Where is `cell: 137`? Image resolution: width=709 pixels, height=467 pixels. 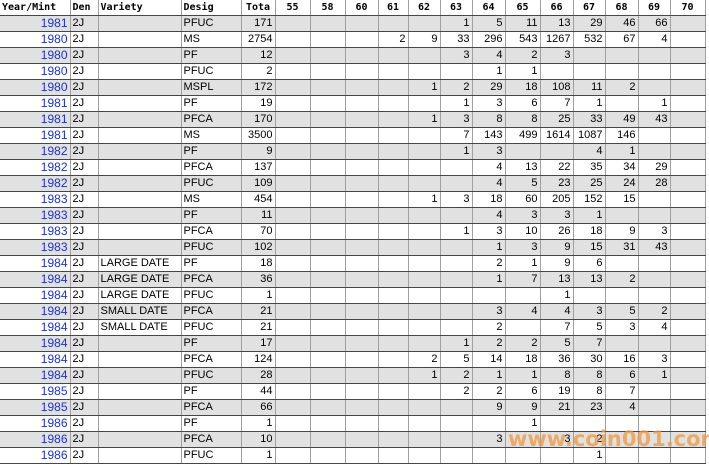
cell: 137 is located at coordinates (258, 167).